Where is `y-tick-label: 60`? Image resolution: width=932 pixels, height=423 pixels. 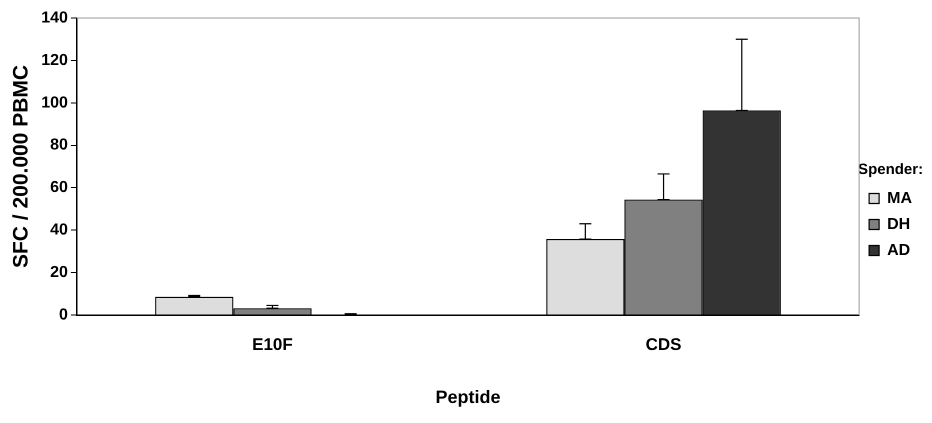 y-tick-label: 60 is located at coordinates (59, 187).